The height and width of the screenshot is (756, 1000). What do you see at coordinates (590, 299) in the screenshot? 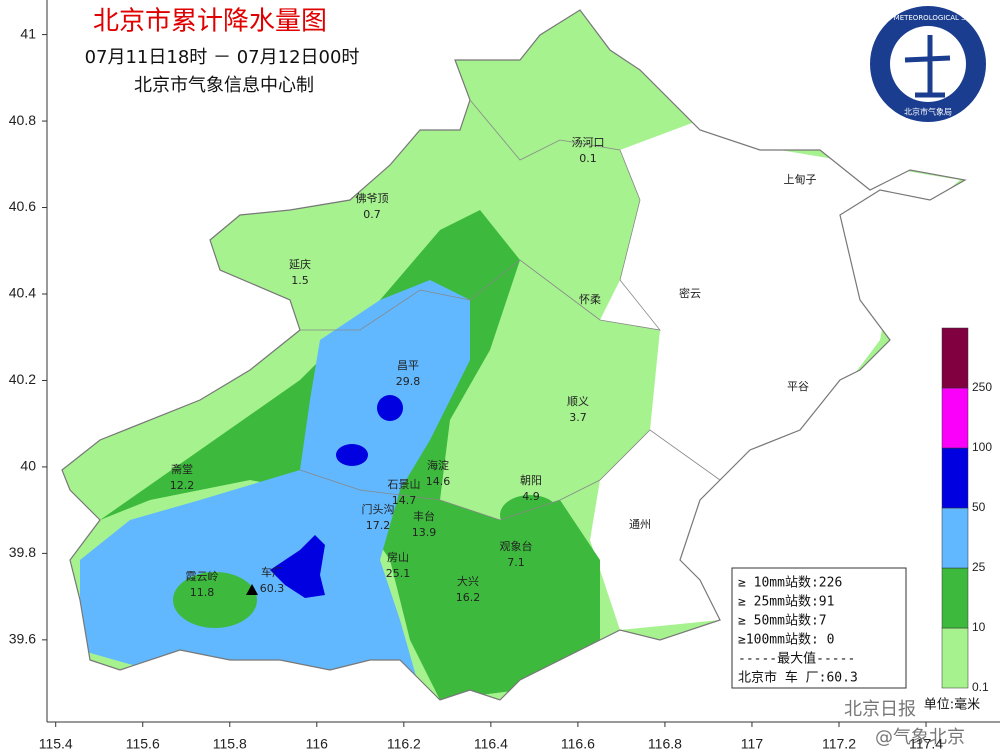
I see `station-name: 怀柔` at bounding box center [590, 299].